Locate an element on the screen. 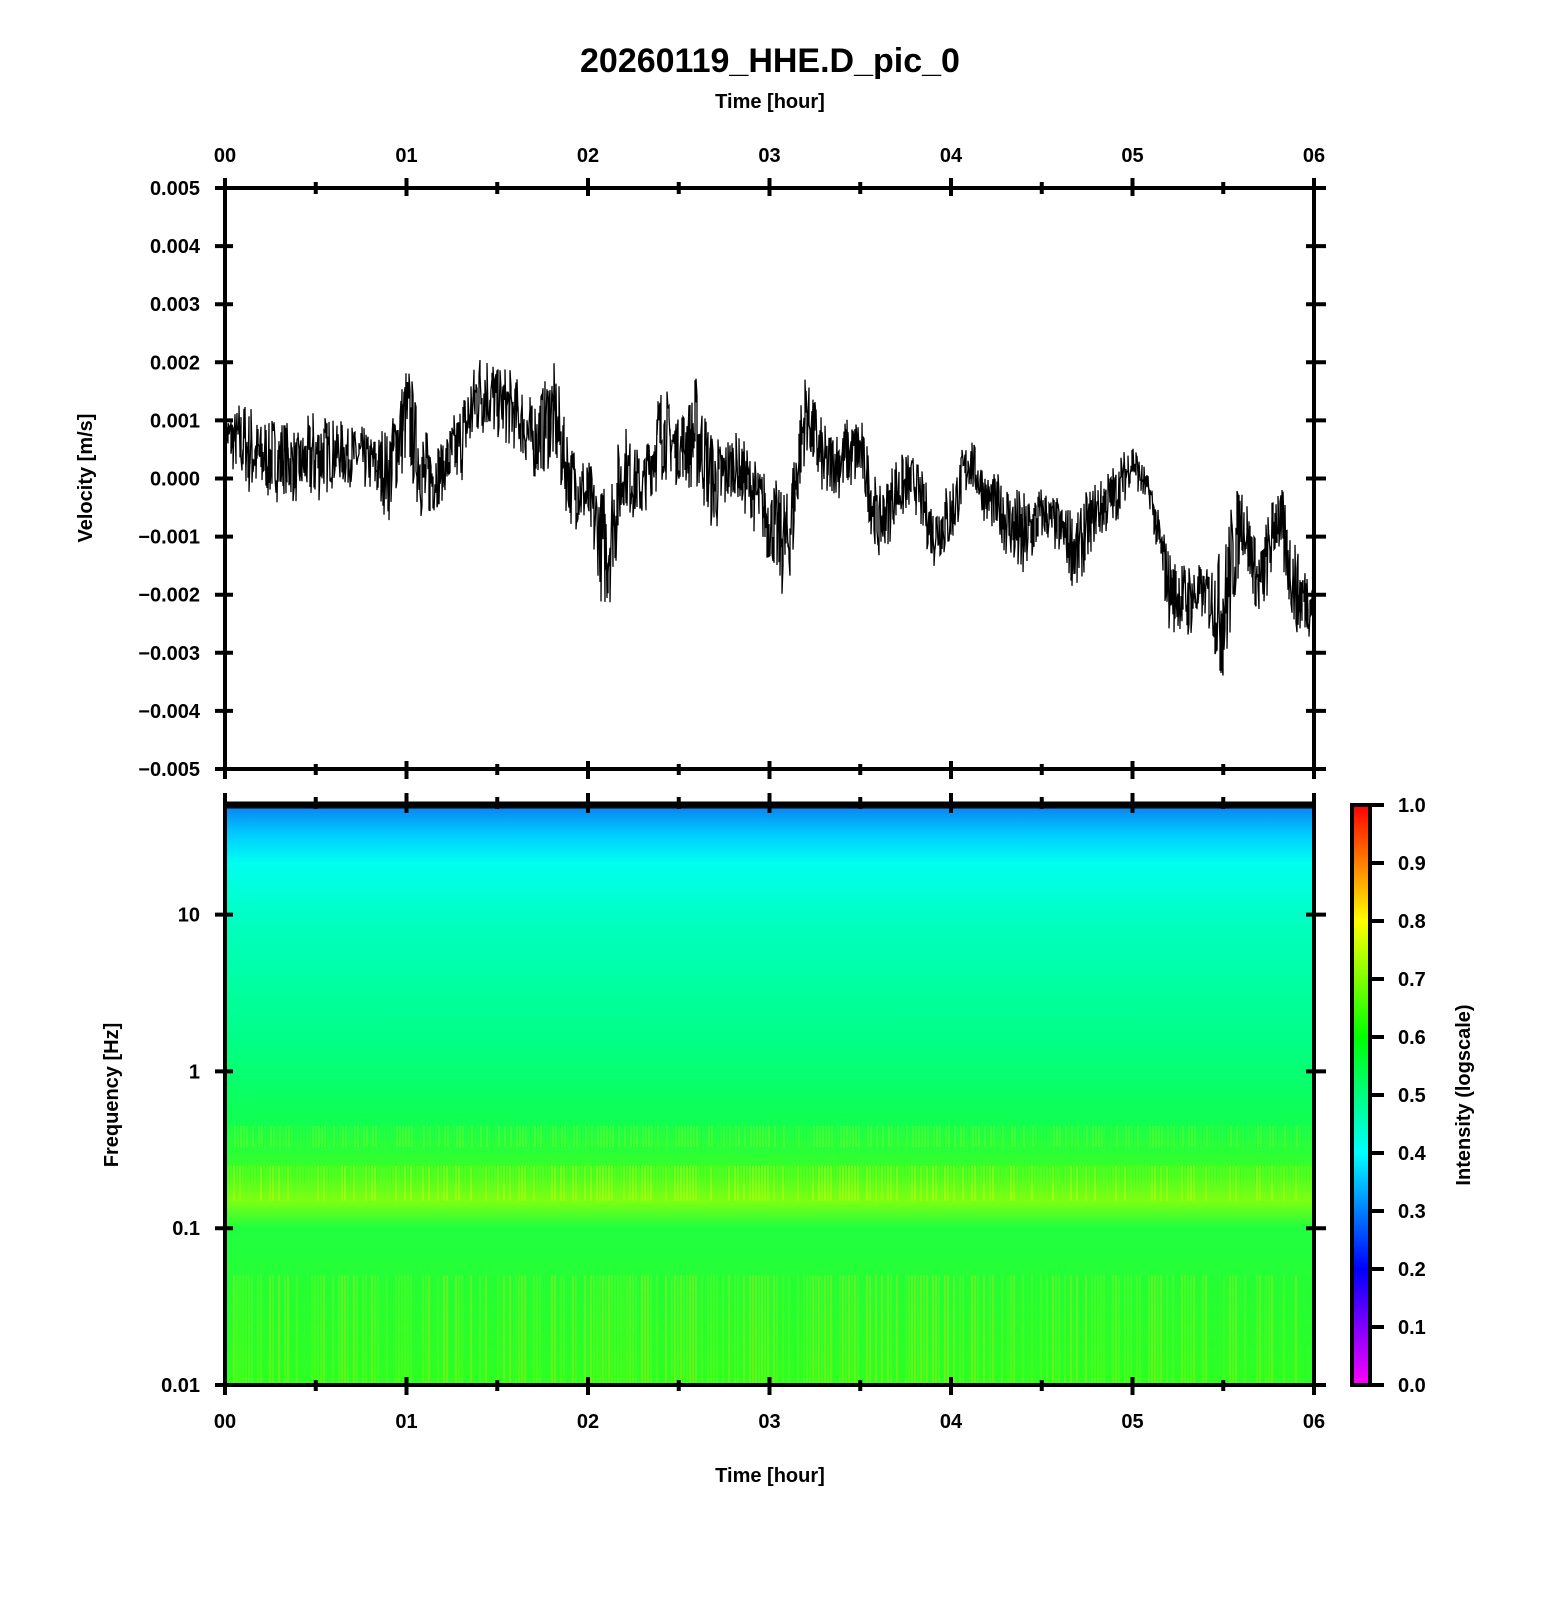 The width and height of the screenshot is (1556, 1600). colorbar-tick-label: 0.4 is located at coordinates (1412, 1154).